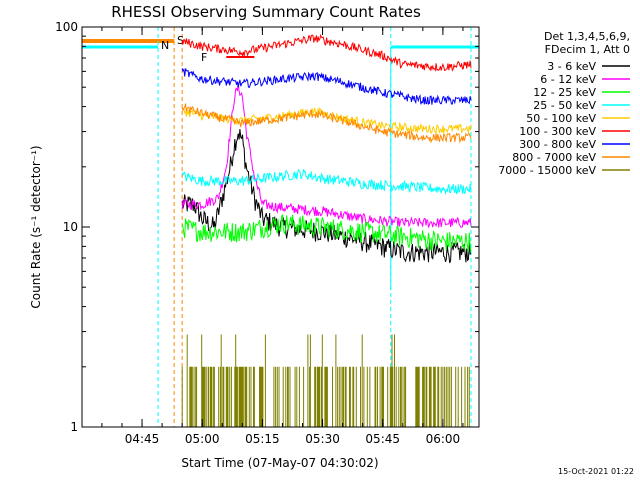 The height and width of the screenshot is (480, 640). What do you see at coordinates (571, 66) in the screenshot?
I see `legend-label-0: 3 - 6 keV` at bounding box center [571, 66].